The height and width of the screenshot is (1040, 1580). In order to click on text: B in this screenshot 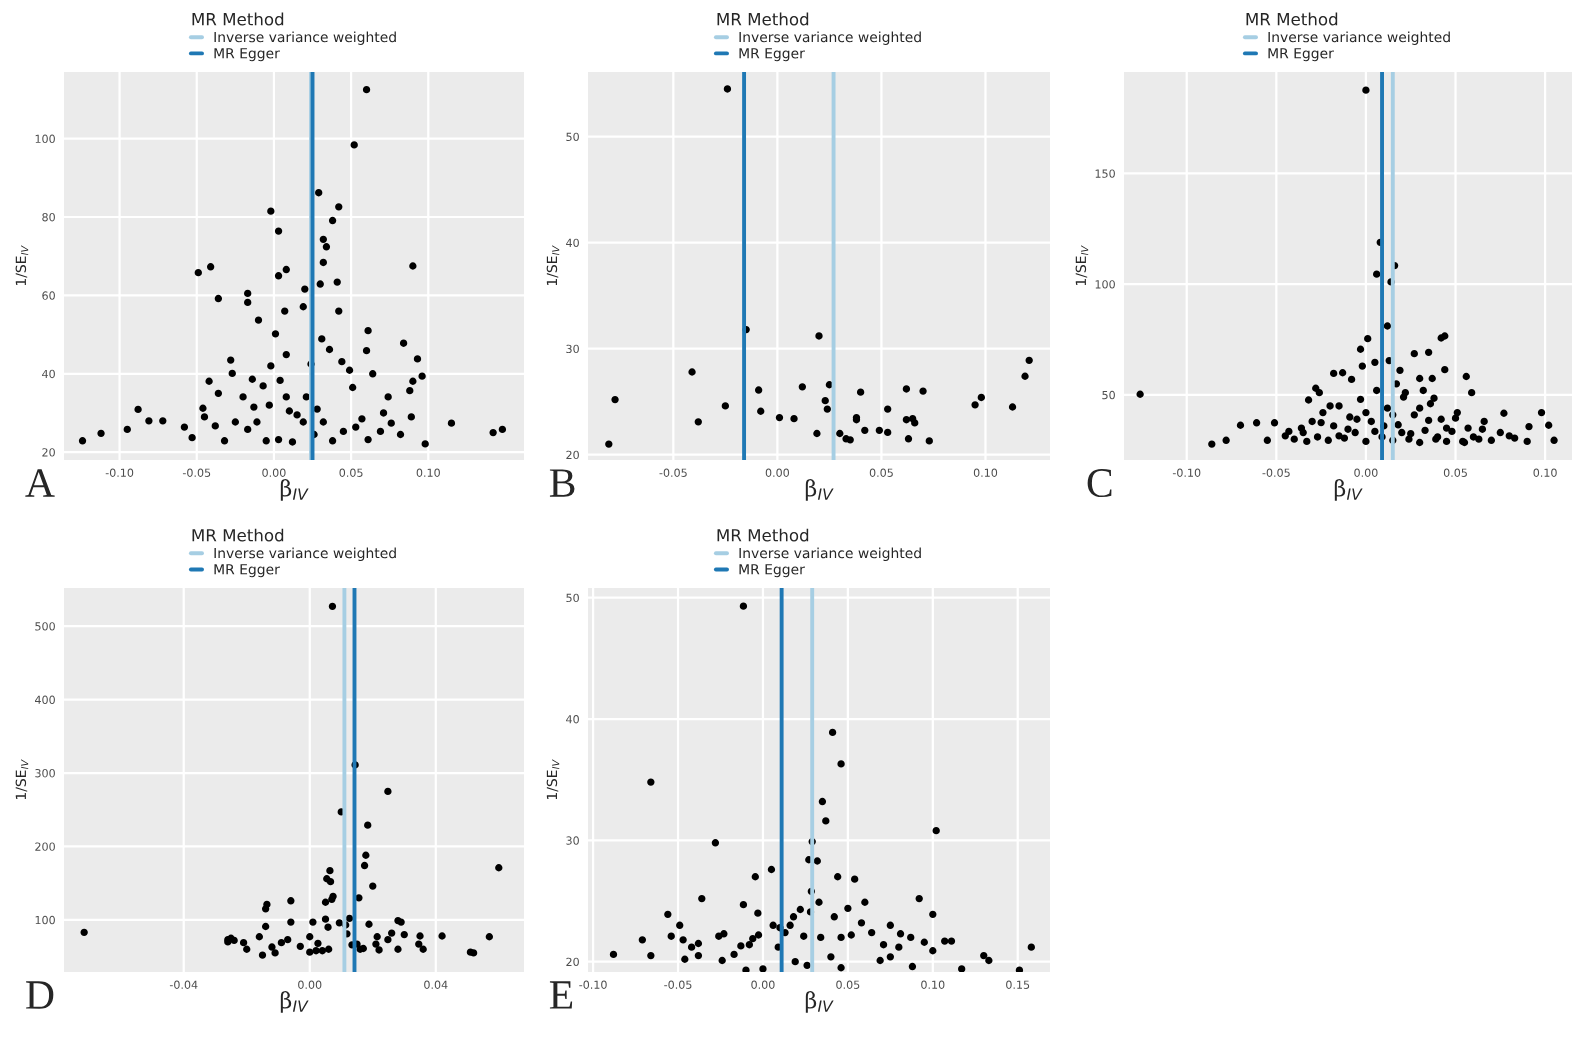, I will do `click(562, 483)`.